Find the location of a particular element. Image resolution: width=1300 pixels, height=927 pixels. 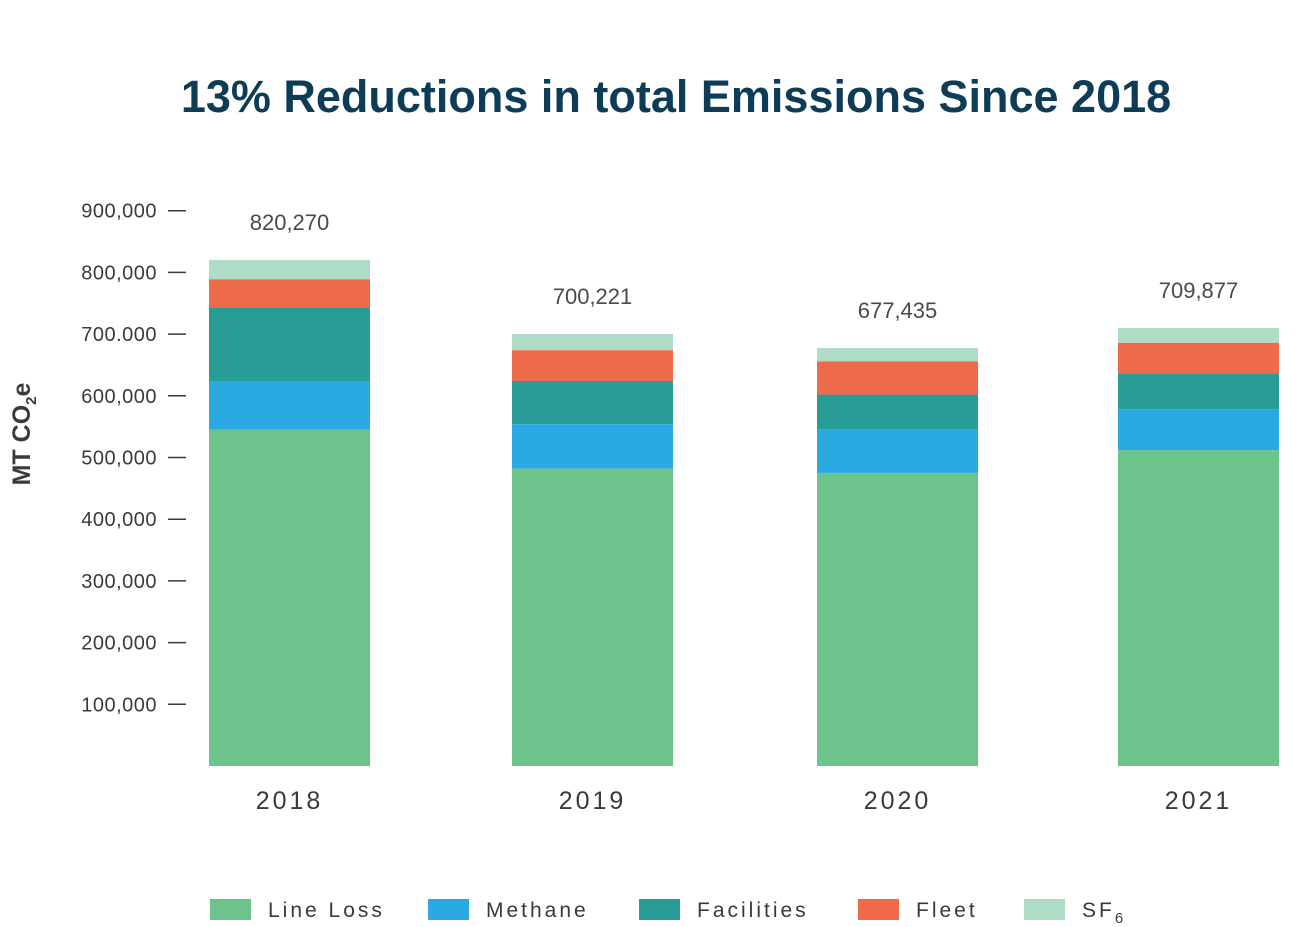

bar-segment-line-loss-2021 is located at coordinates (1198, 608).